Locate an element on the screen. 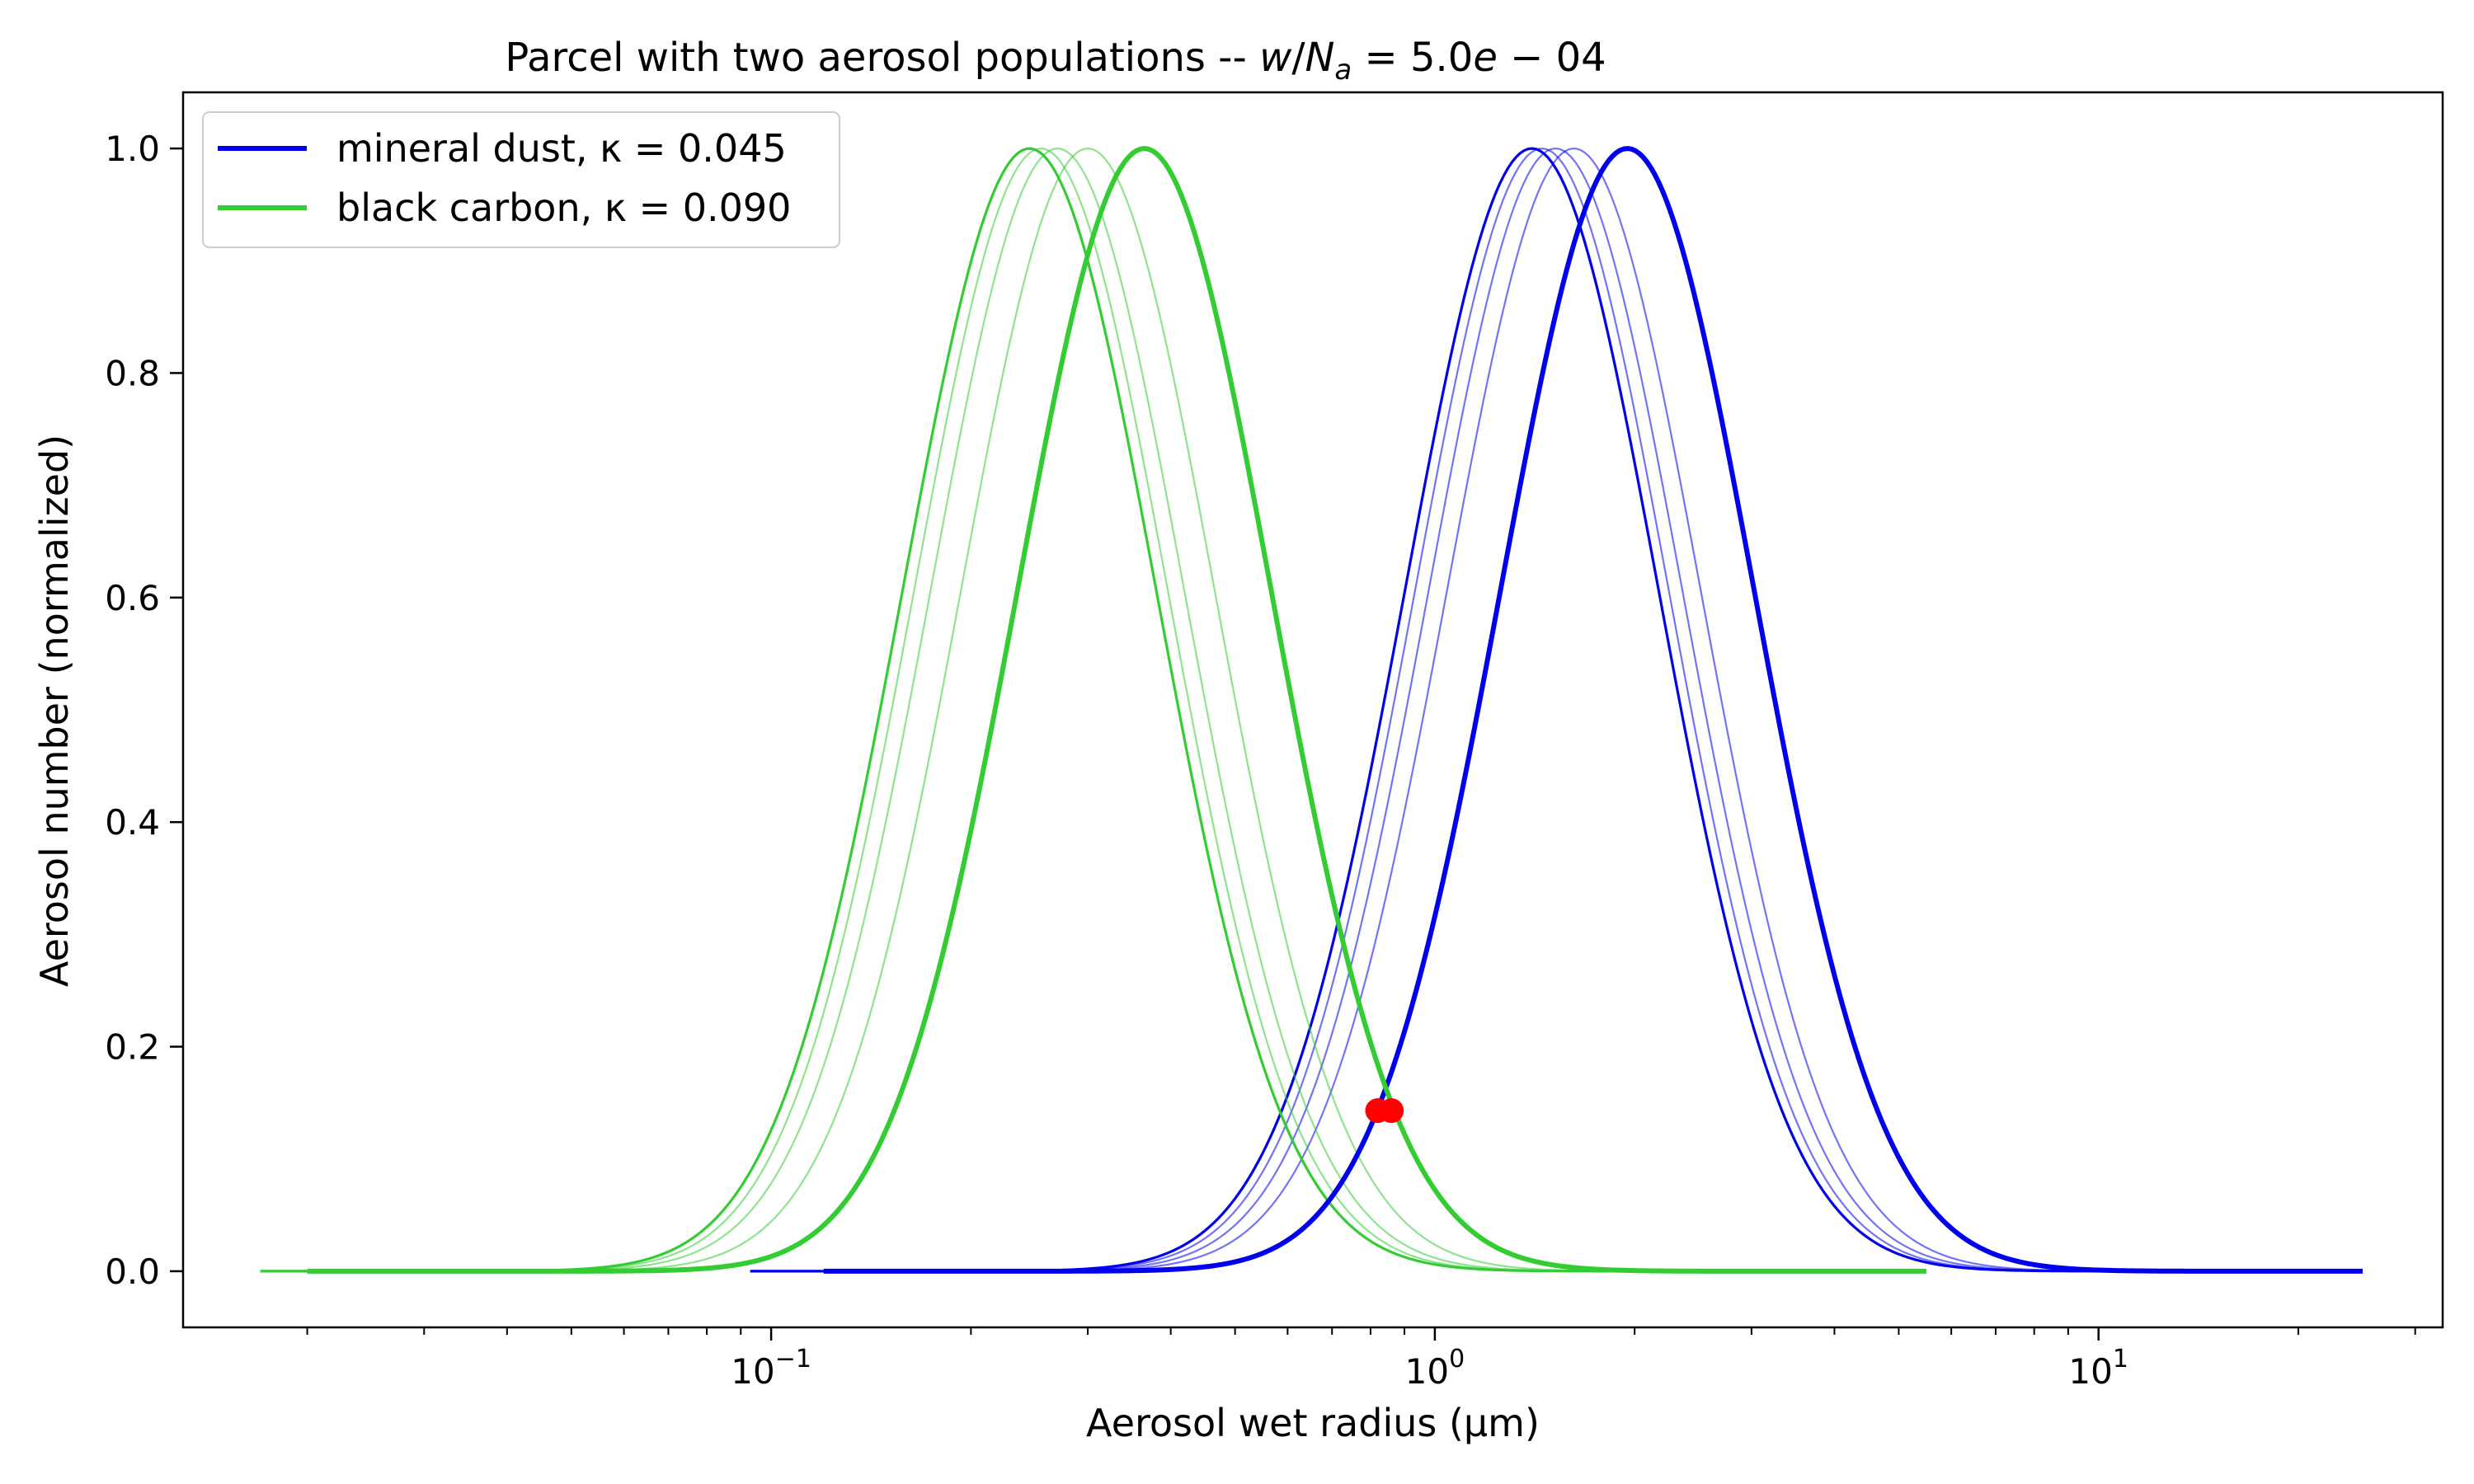 The image size is (2474, 1484). y-tick-label-4: 0.8 is located at coordinates (132, 373).